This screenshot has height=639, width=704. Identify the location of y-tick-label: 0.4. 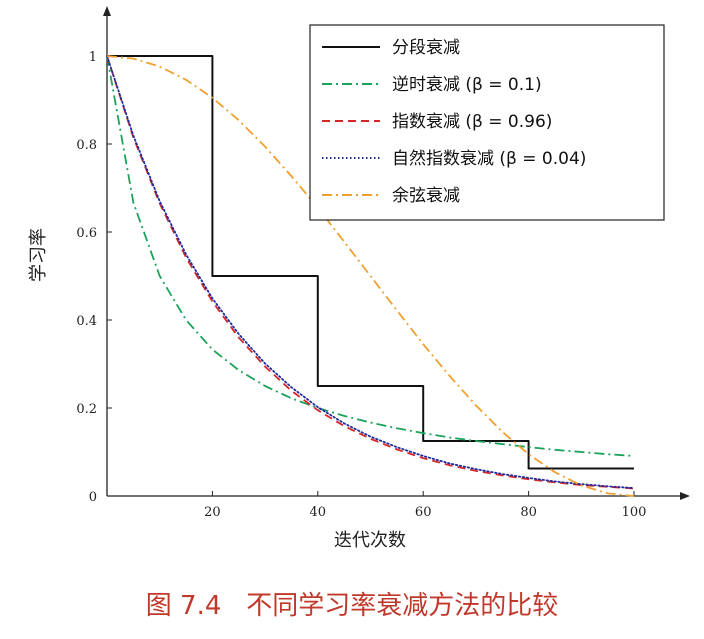
(86, 321).